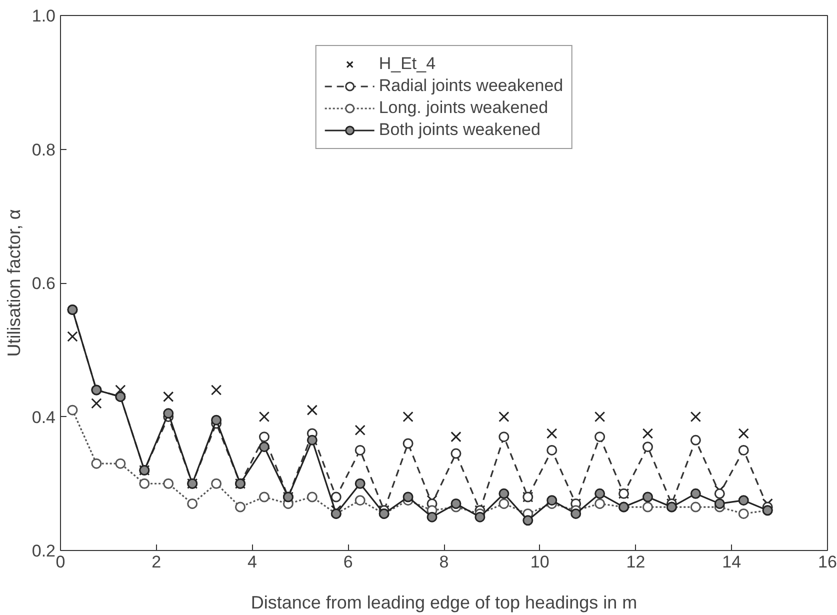 The image size is (837, 615). I want to click on legend-label: H_Et_4, so click(407, 64).